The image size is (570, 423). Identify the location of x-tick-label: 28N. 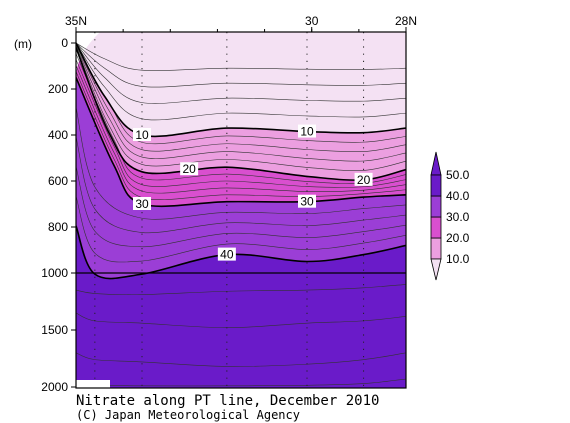
(406, 21).